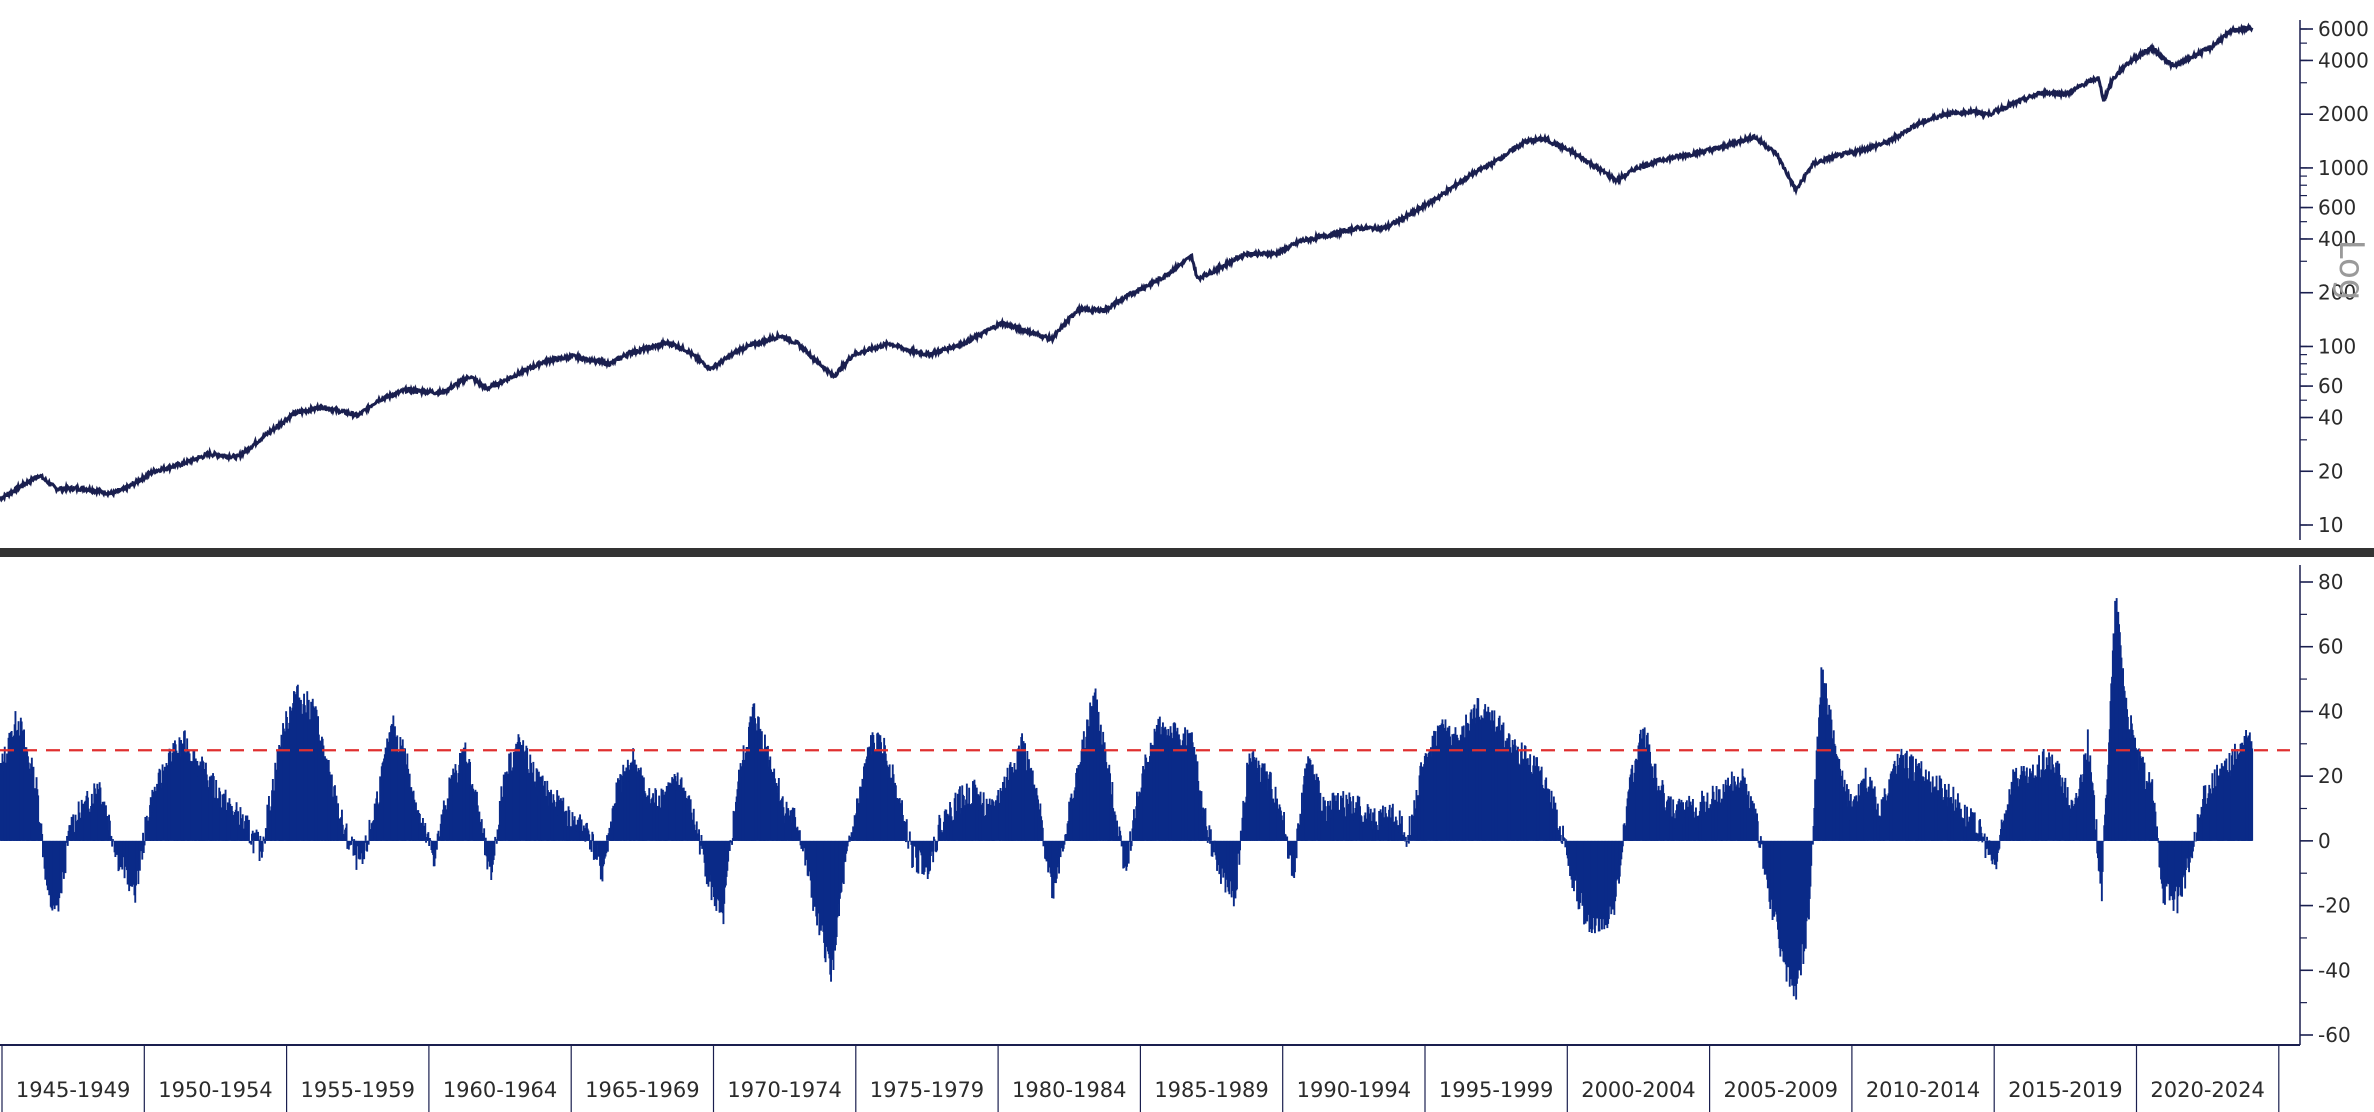 Image resolution: width=2374 pixels, height=1112 pixels. What do you see at coordinates (2324, 841) in the screenshot?
I see `oscillator-tick-label: 0` at bounding box center [2324, 841].